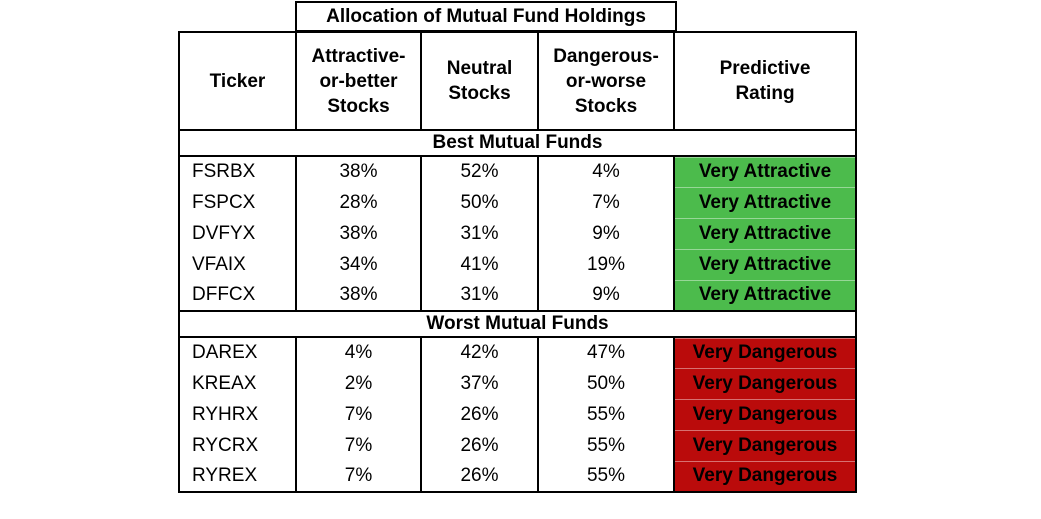  What do you see at coordinates (237, 171) in the screenshot?
I see `ticker-cell: FSRBX` at bounding box center [237, 171].